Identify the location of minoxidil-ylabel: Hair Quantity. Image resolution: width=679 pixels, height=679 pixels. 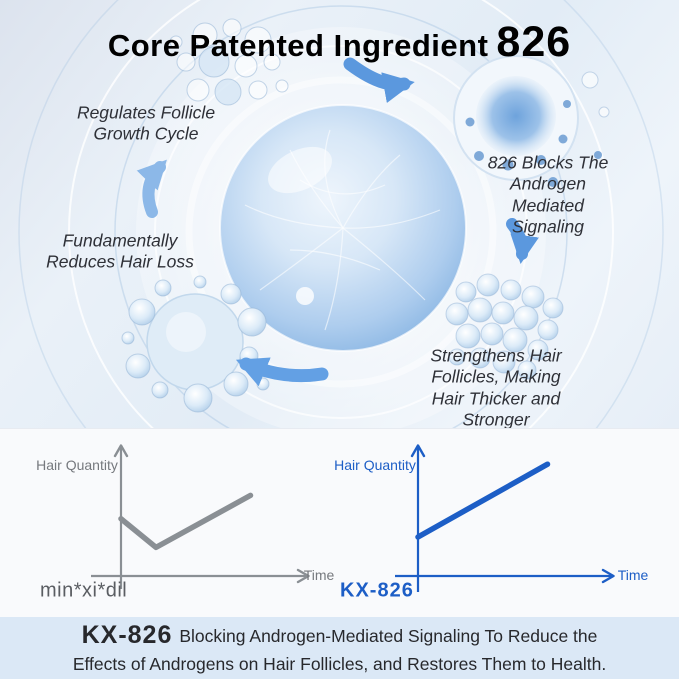
(77, 465).